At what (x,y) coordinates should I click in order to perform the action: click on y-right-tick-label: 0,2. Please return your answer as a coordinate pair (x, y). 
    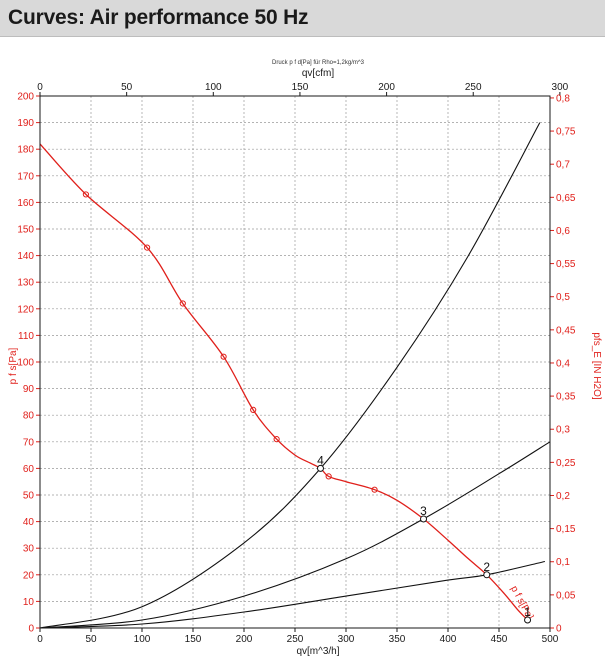
    Looking at the image, I should click on (563, 496).